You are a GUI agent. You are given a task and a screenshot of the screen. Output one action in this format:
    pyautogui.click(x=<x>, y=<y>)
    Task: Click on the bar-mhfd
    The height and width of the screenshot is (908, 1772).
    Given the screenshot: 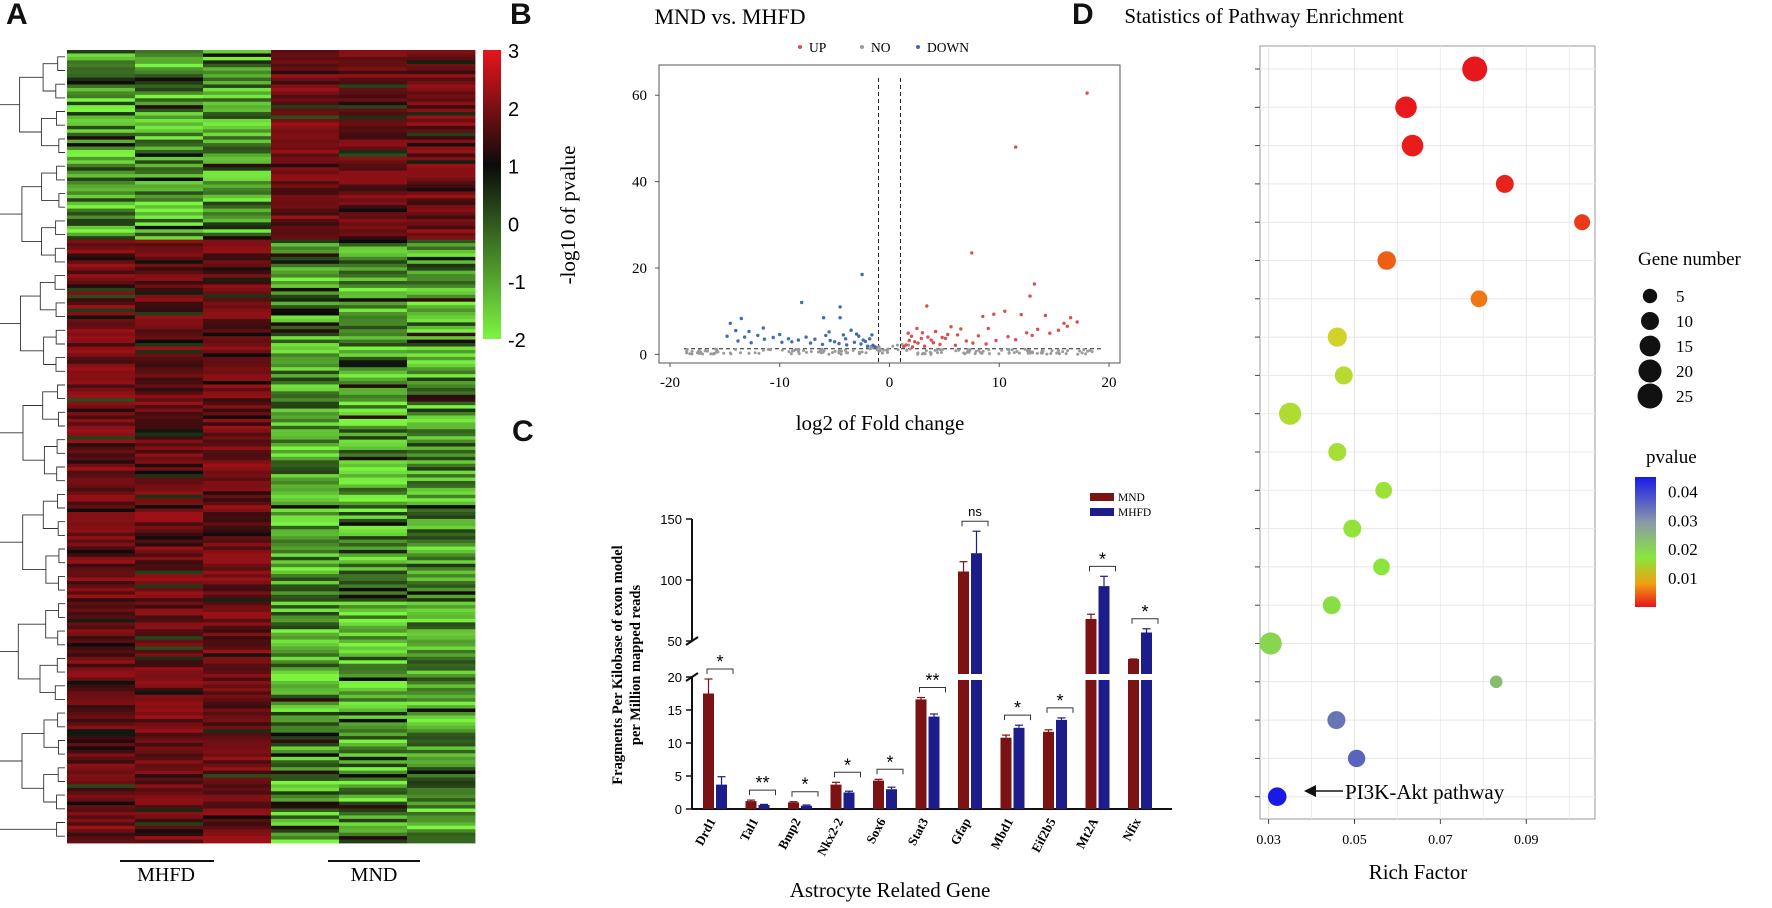 What is the action you would take?
    pyautogui.click(x=891, y=799)
    